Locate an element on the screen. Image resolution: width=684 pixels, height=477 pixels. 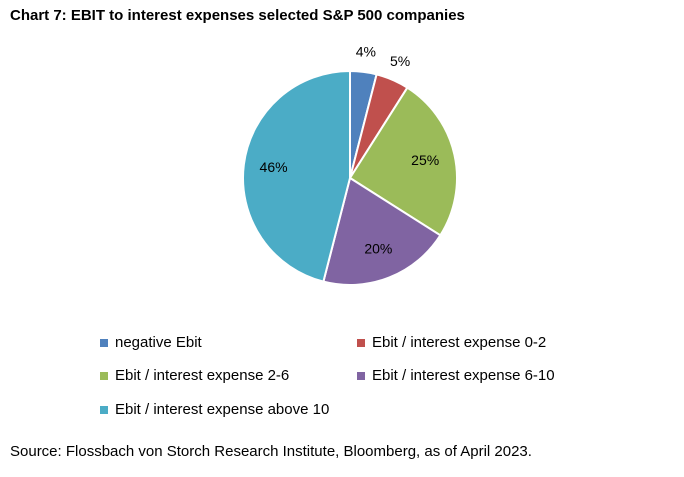
legend-item-interest-0-2: Ebit / interest expense 0-2 is located at coordinates (451, 342).